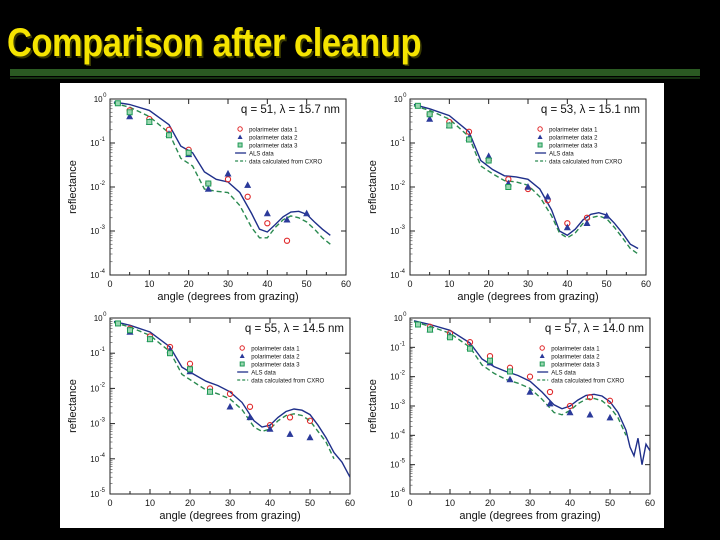  I want to click on legend-label: polarimeter data 3, so click(275, 366).